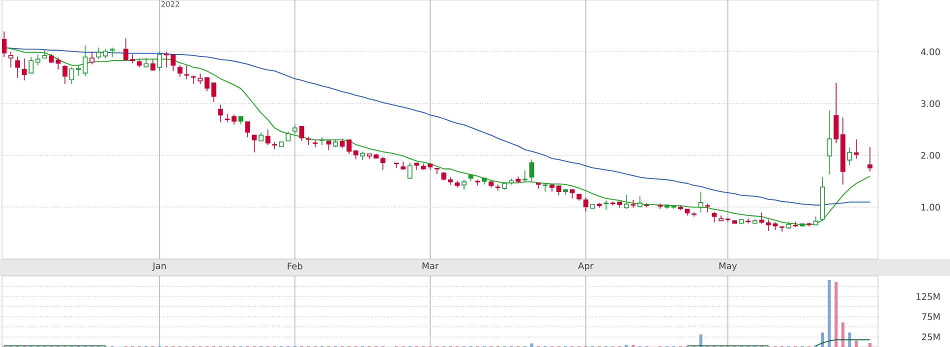 The height and width of the screenshot is (347, 950). I want to click on y-tick-label: 25M, so click(931, 337).